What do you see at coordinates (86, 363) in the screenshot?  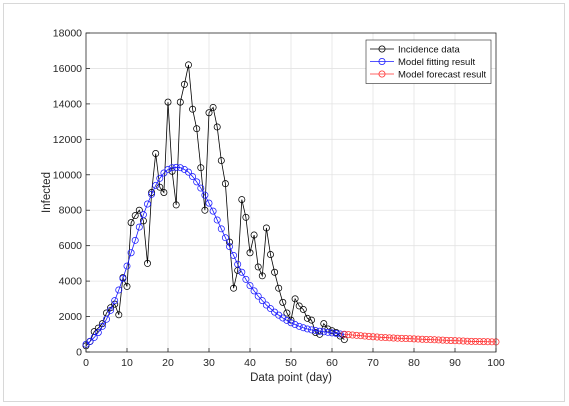 I see `x-tick-label: 0` at bounding box center [86, 363].